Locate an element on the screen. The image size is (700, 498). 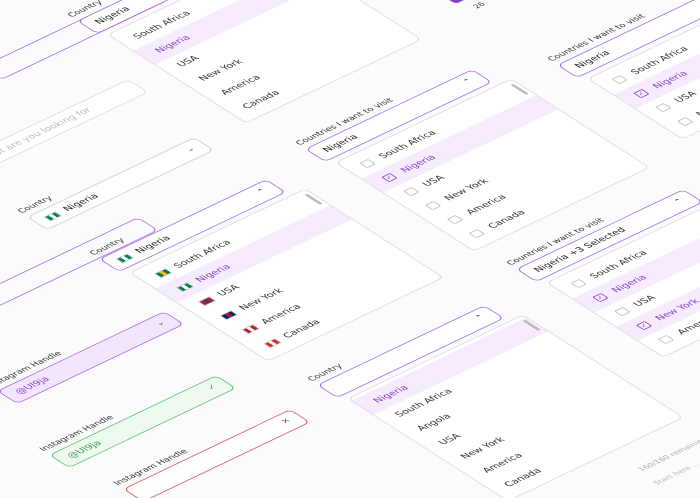
placeholder: What are you looking for is located at coordinates (47, 135).